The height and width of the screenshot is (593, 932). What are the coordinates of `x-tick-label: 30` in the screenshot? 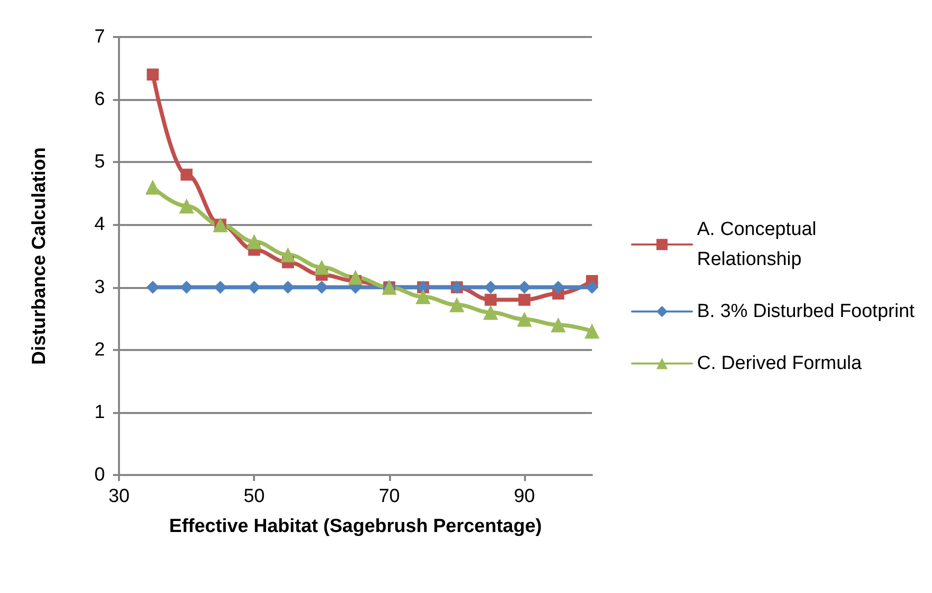 It's located at (119, 496).